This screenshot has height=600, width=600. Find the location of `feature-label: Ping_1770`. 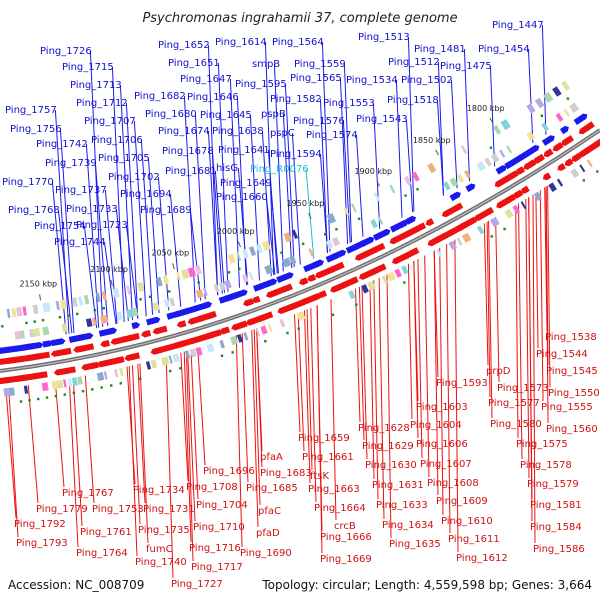

feature-label: Ping_1770 is located at coordinates (28, 182).